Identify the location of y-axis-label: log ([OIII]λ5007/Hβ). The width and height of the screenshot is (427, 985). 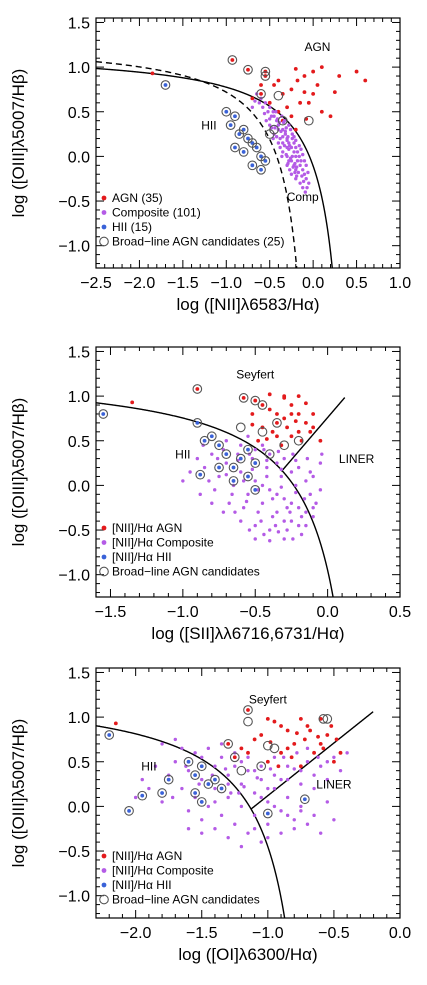
(18, 793).